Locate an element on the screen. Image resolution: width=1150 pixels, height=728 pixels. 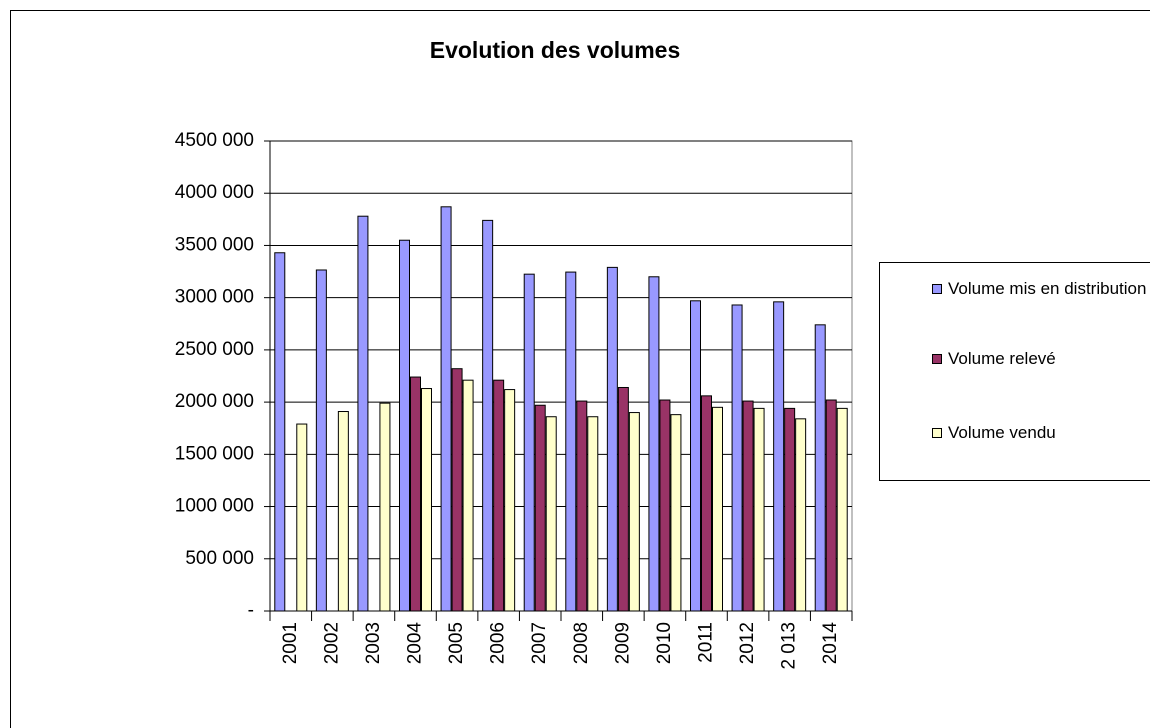
x-tick-label: 2007 is located at coordinates (539, 643).